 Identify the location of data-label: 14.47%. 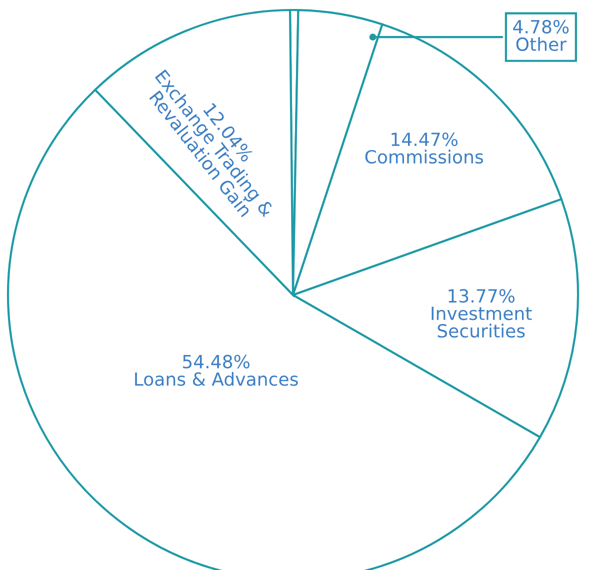
(425, 139).